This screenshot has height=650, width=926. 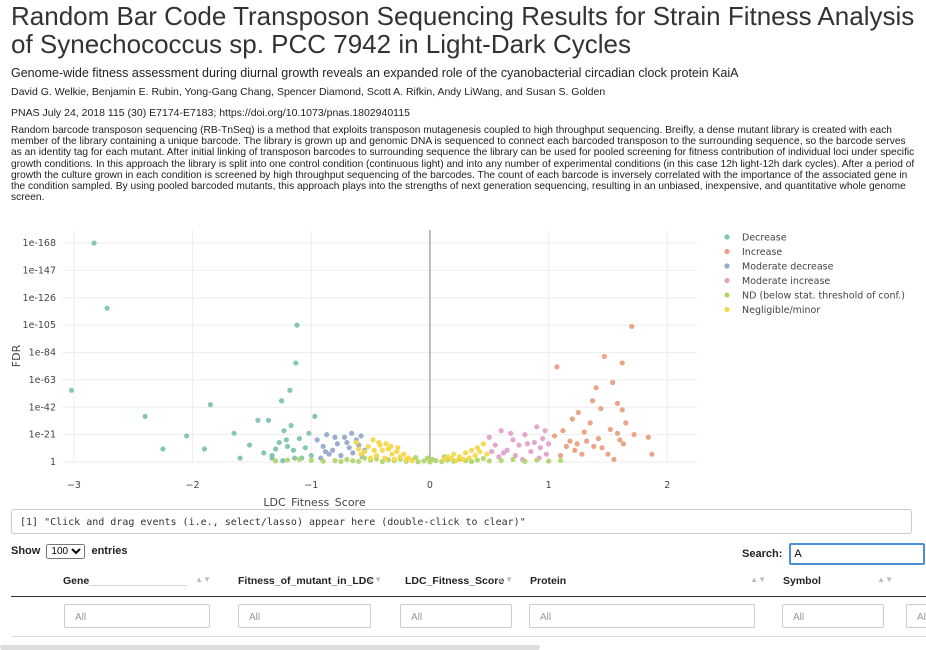 I want to click on x-tick-label: 2, so click(x=667, y=485).